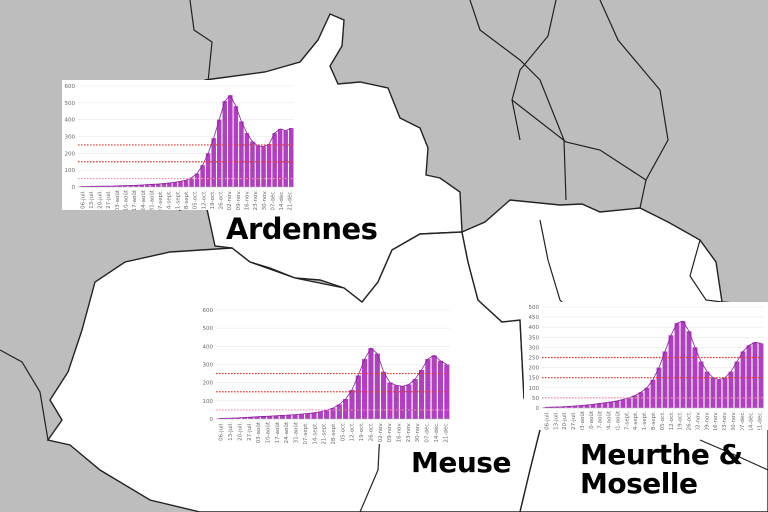 The width and height of the screenshot is (768, 512). I want to click on ardennes-ytick-label: 100, so click(70, 171).